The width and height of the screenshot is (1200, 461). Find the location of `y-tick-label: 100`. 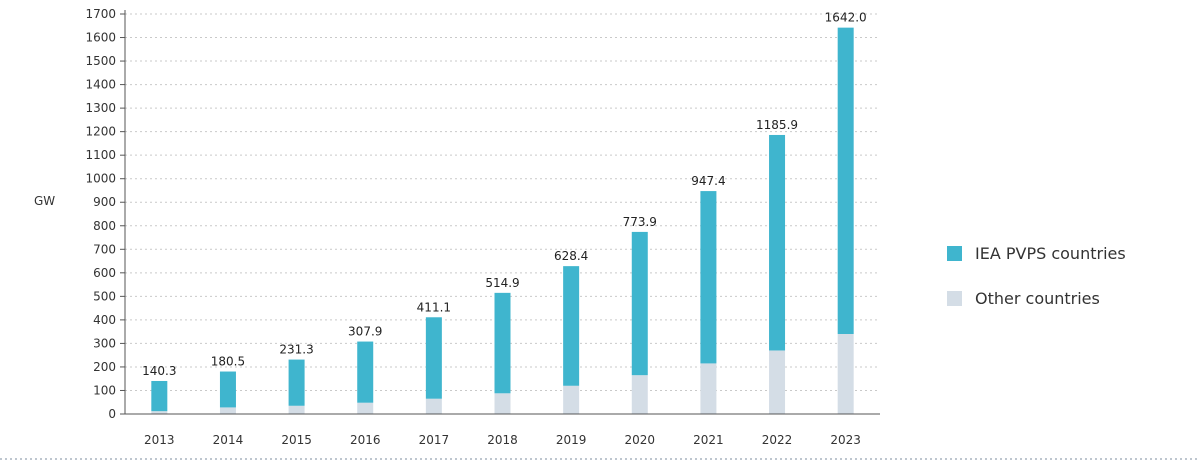

y-tick-label: 100 is located at coordinates (104, 390).